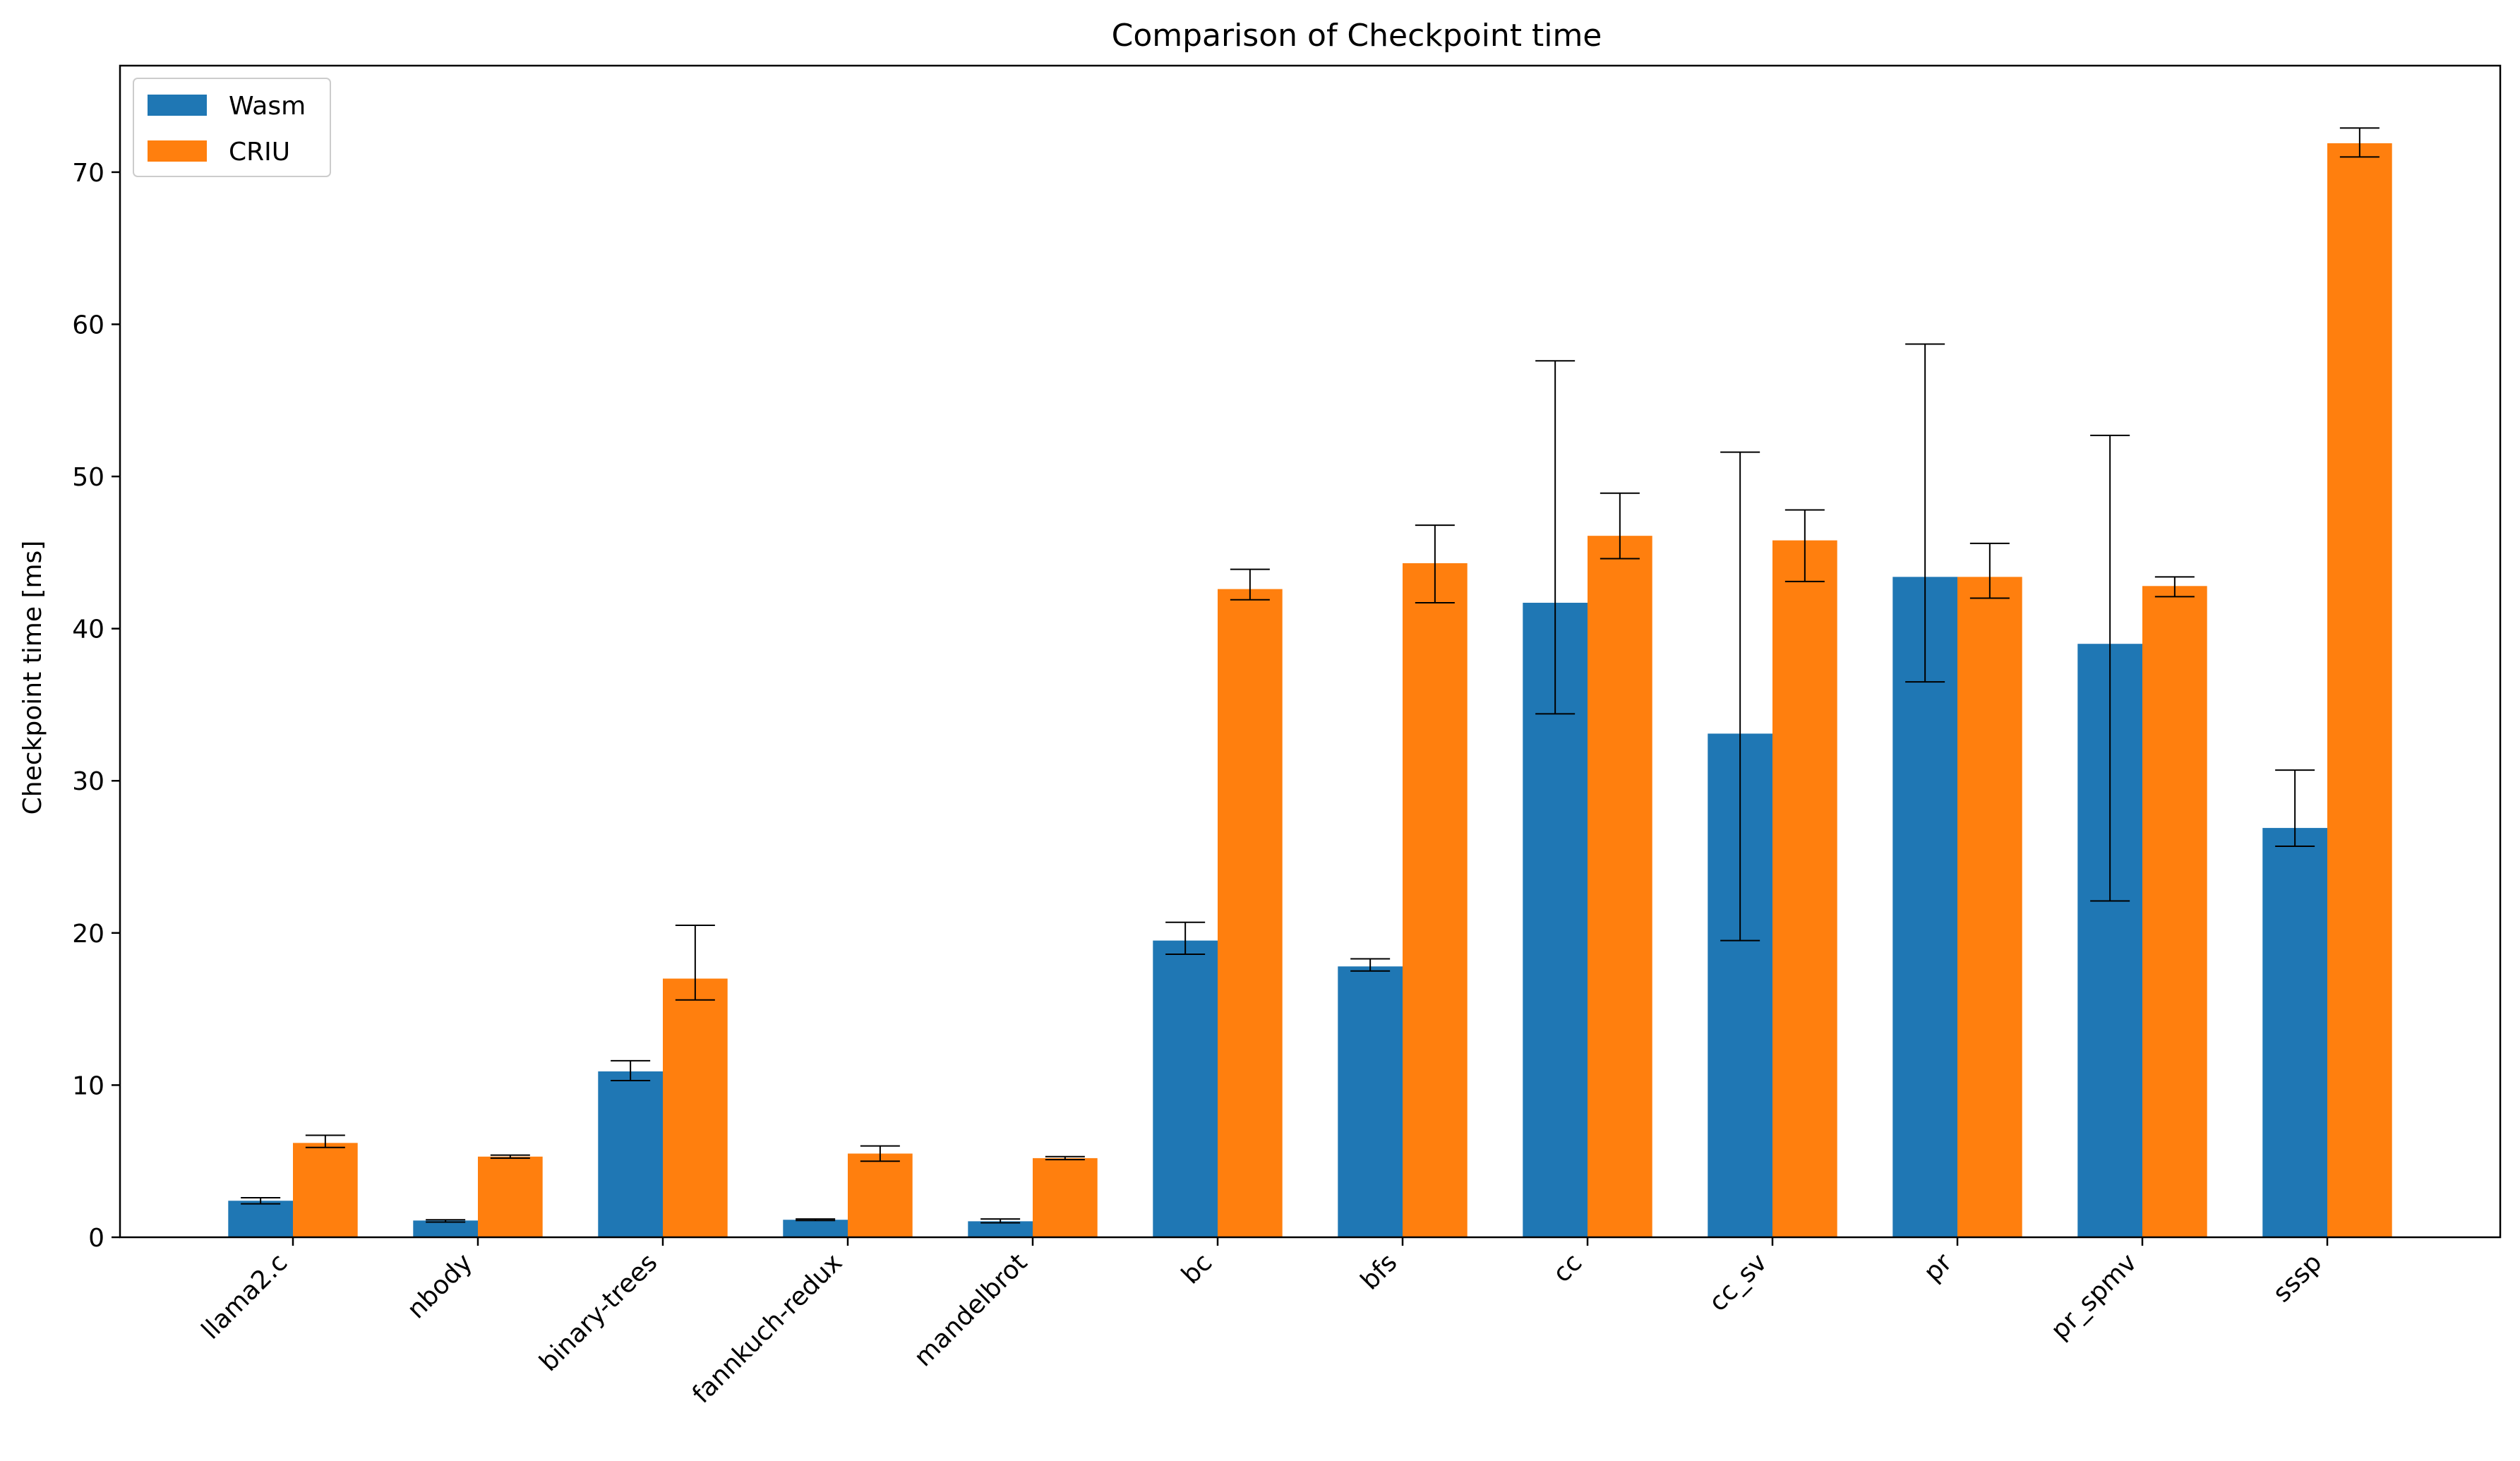 This screenshot has height=1461, width=2520. What do you see at coordinates (631, 1154) in the screenshot?
I see `bar-wasm-binary-trees` at bounding box center [631, 1154].